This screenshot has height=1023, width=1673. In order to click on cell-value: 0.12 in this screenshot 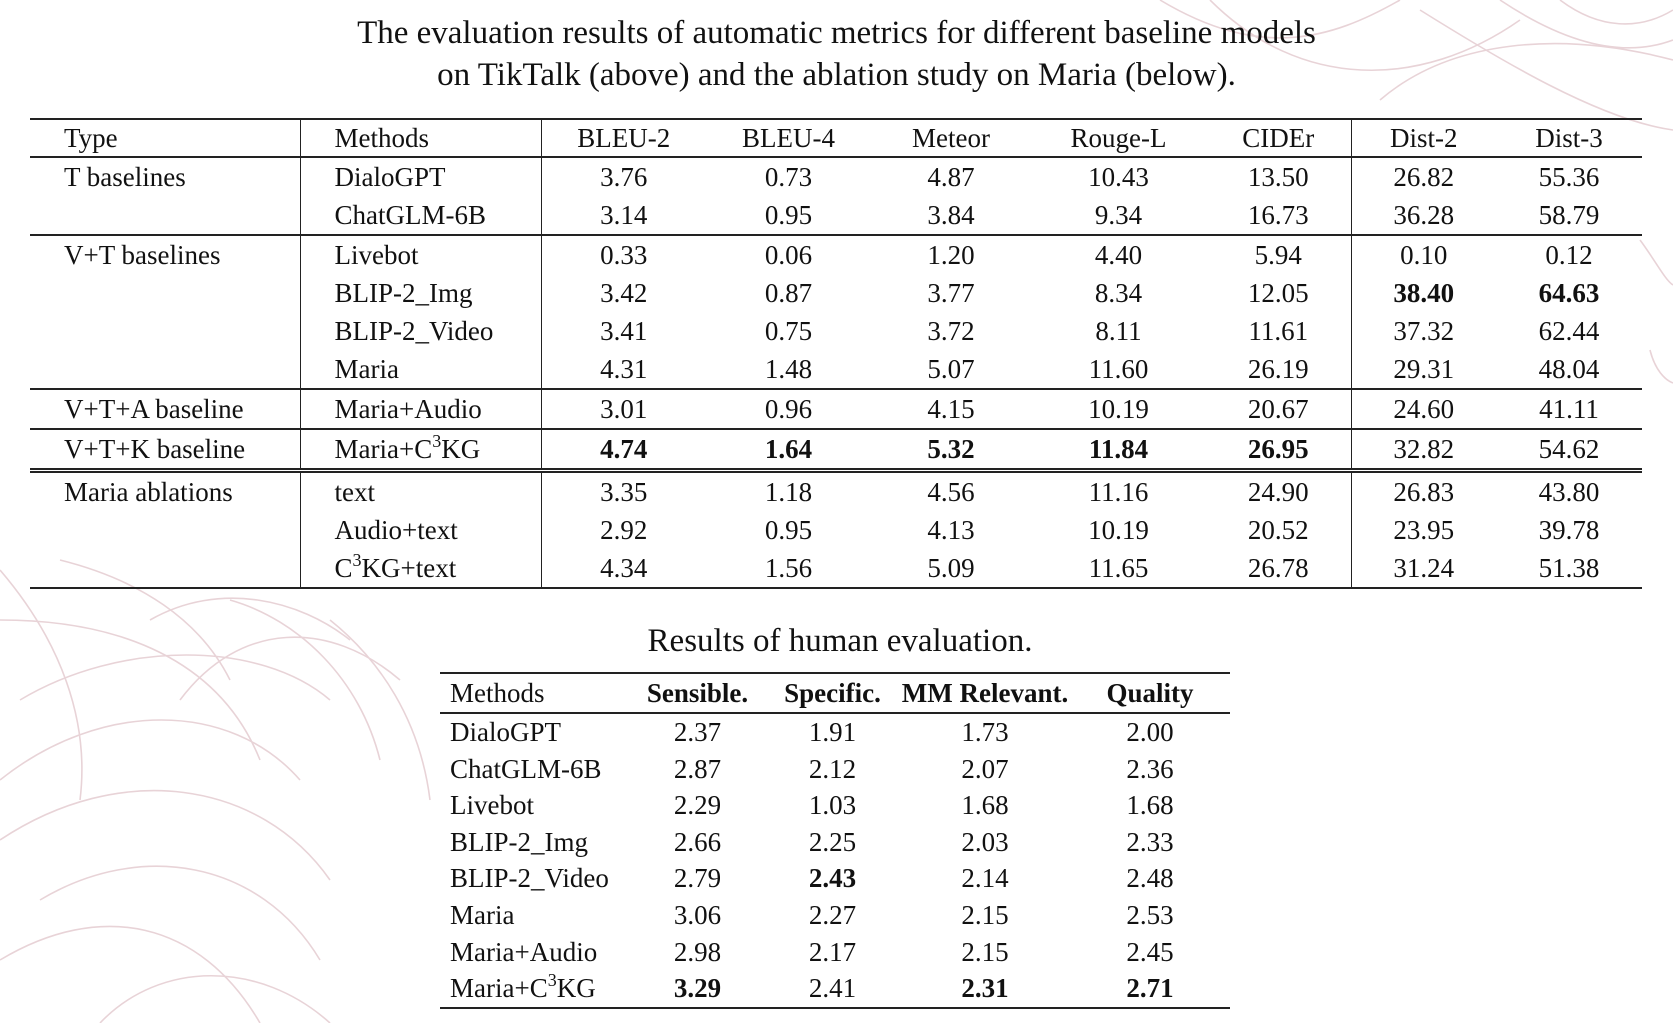, I will do `click(1569, 255)`.